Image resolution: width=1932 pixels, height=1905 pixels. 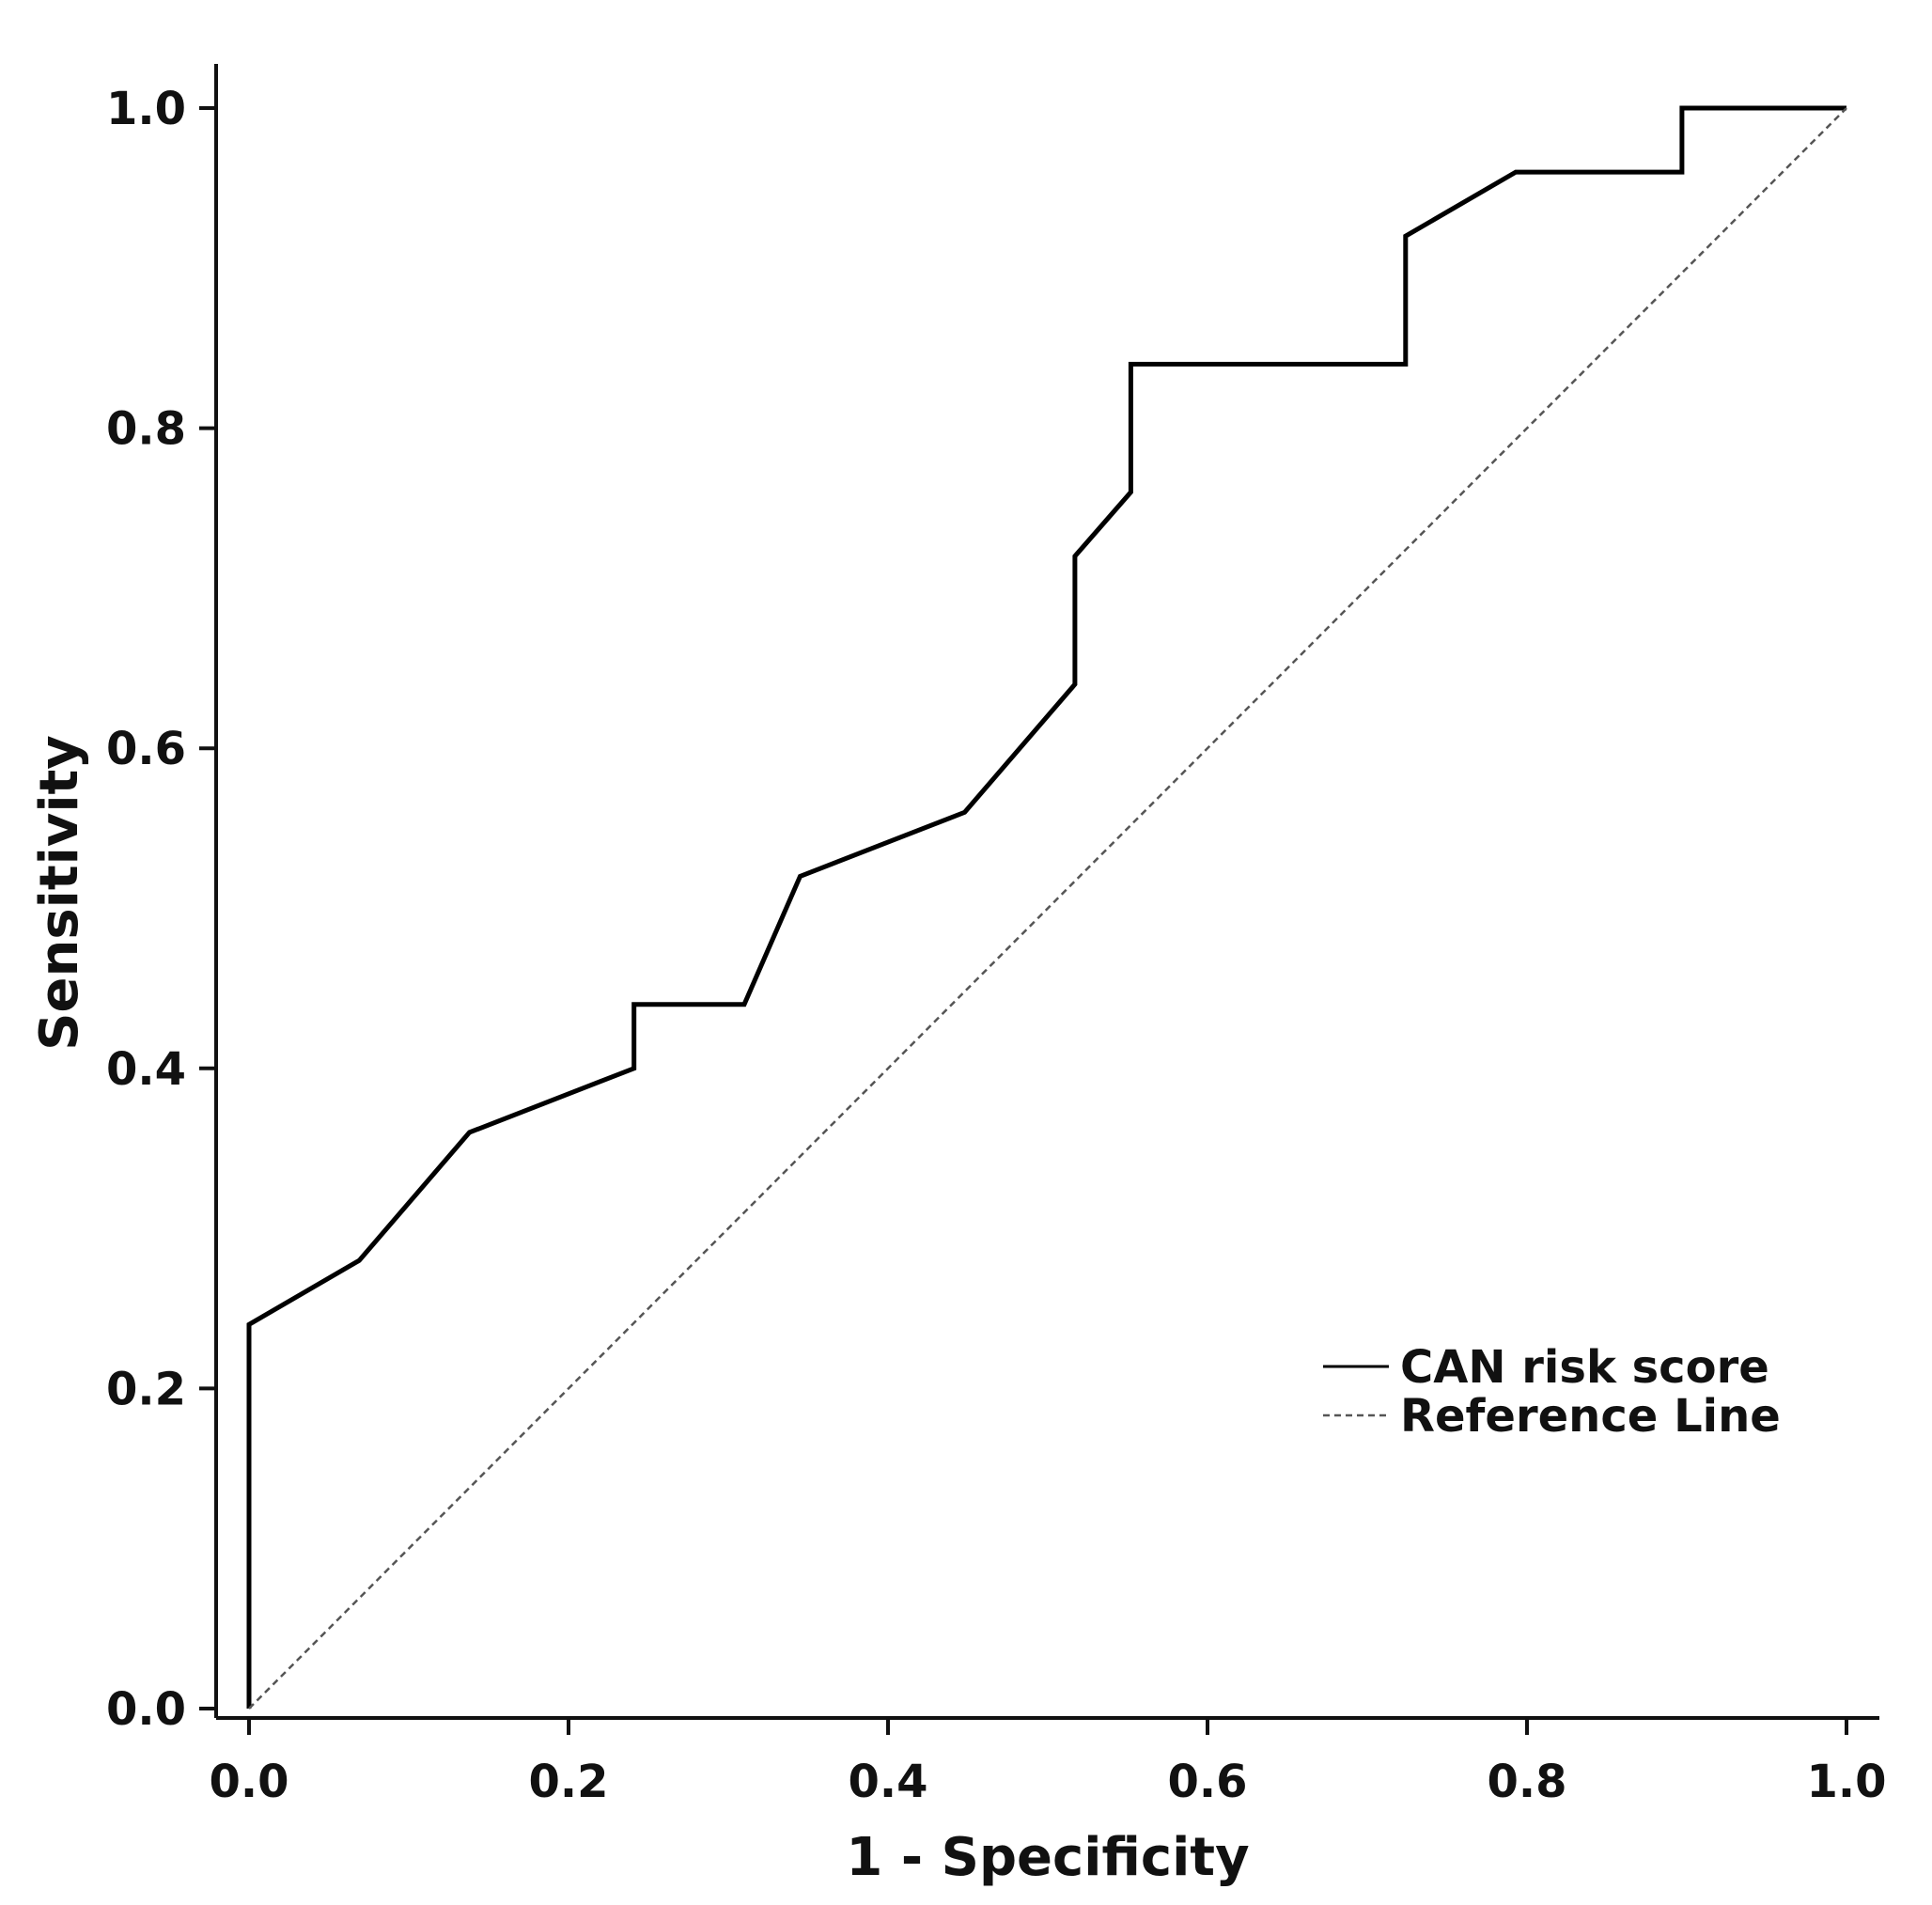 I want to click on x-axis-title: 1 - Specificity, so click(x=1047, y=1857).